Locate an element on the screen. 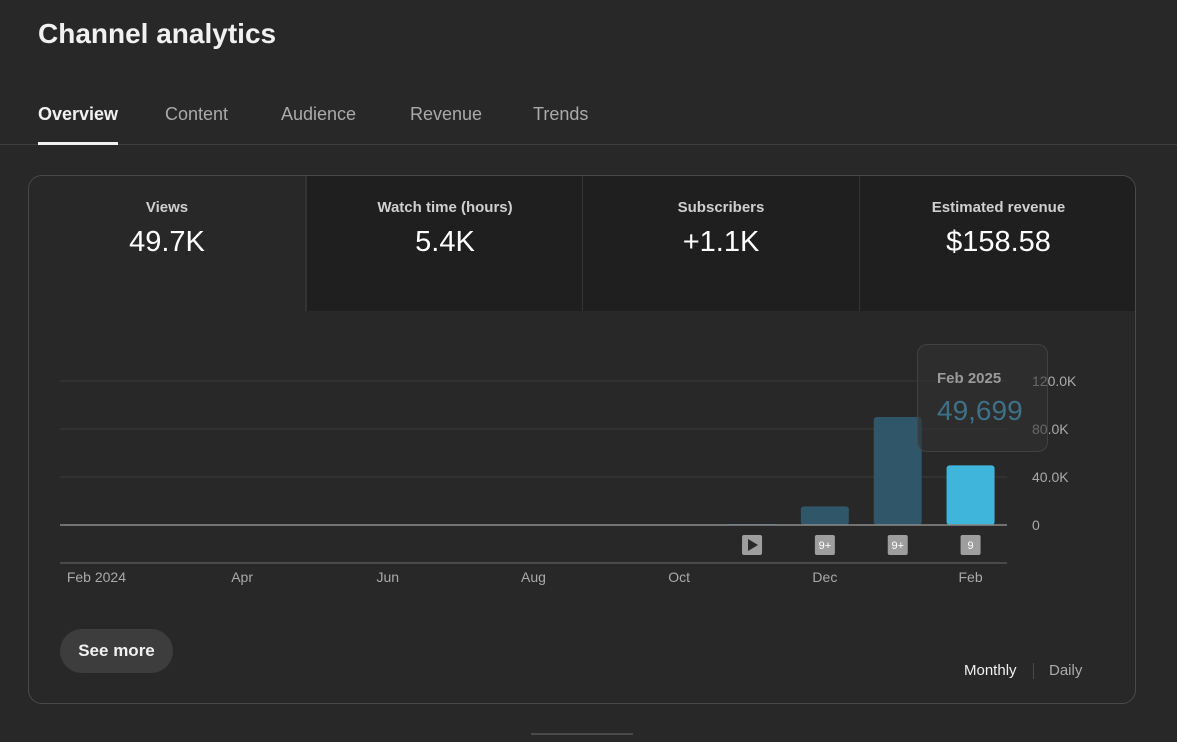 This screenshot has width=1177, height=742. play-icon is located at coordinates (753, 545).